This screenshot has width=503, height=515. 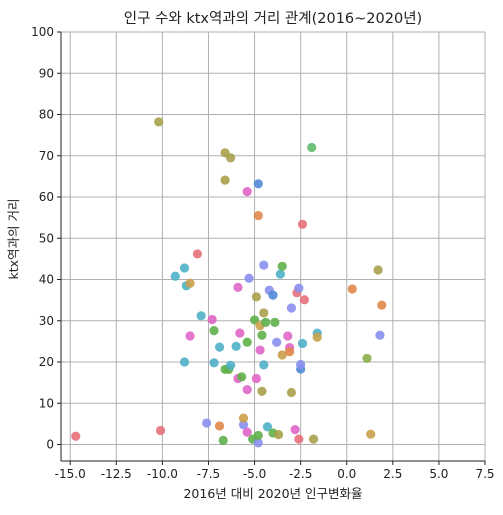 I want to click on y-tick-label: 100, so click(x=42, y=32).